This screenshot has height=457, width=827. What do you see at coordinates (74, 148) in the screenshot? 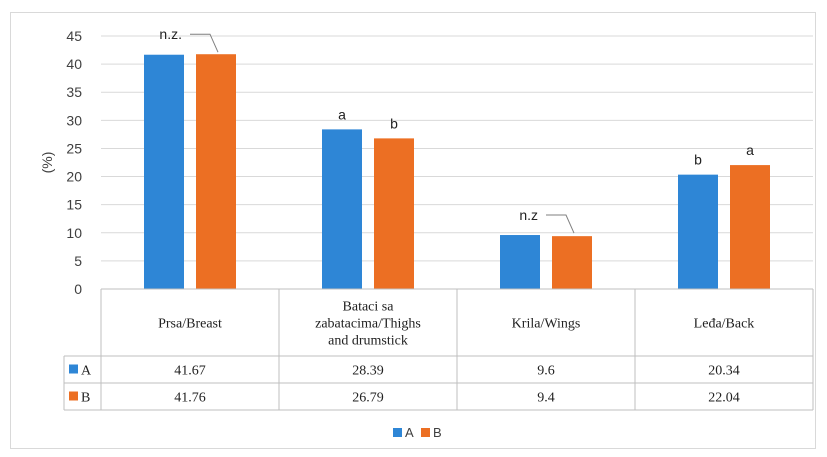
I see `y-tick-label: 25` at bounding box center [74, 148].